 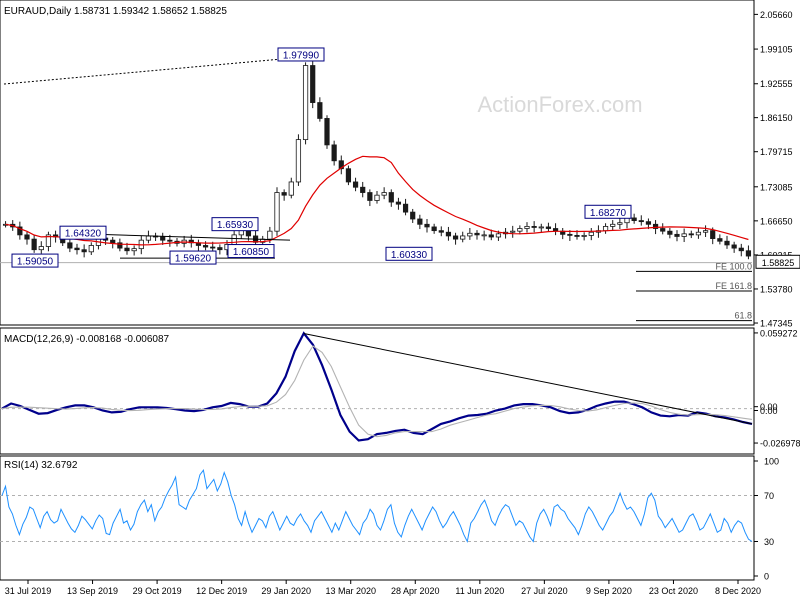 I want to click on x-tick-label: 28 Apr 2020, so click(x=415, y=591).